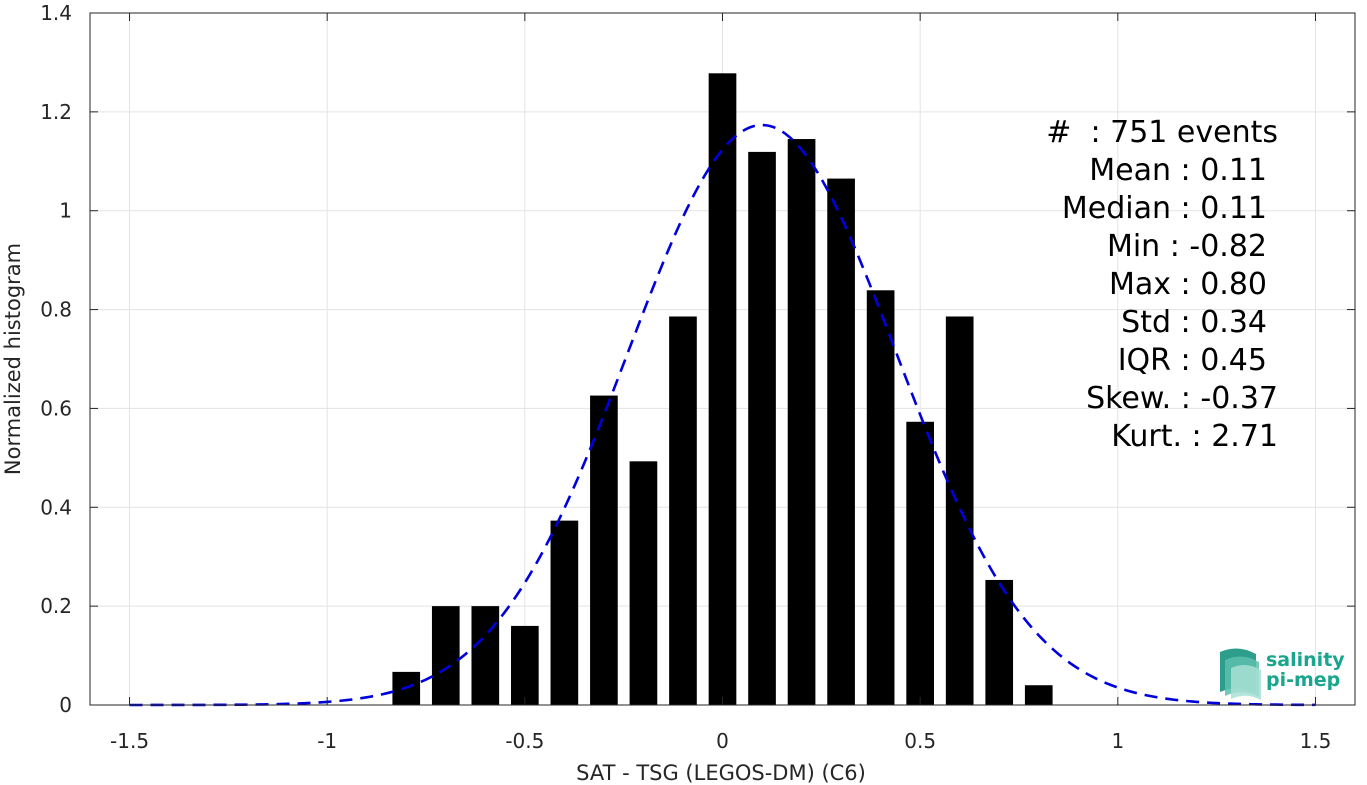  Describe the element at coordinates (1188, 284) in the screenshot. I see `stat-max: Max : 0.80` at that location.